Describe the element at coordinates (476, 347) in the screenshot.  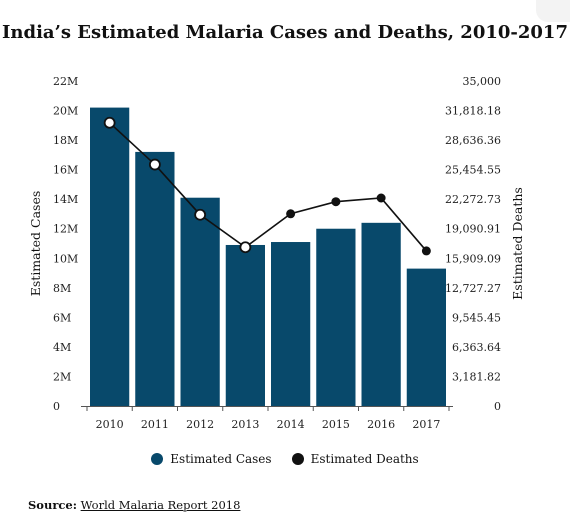
I see `y2-tick-label: 6,363.64` at that location.